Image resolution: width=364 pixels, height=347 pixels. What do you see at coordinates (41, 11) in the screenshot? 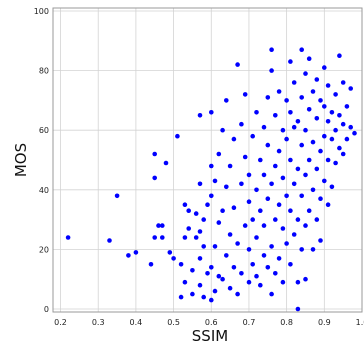
I see `y-tick-label: 100` at bounding box center [41, 11].